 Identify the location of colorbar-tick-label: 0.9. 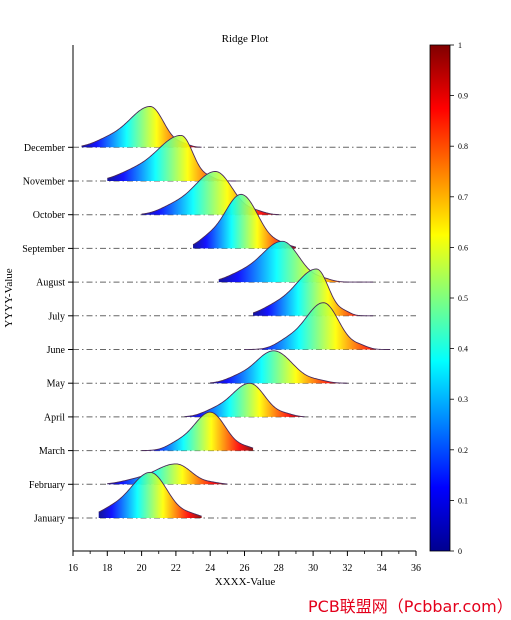
(463, 96).